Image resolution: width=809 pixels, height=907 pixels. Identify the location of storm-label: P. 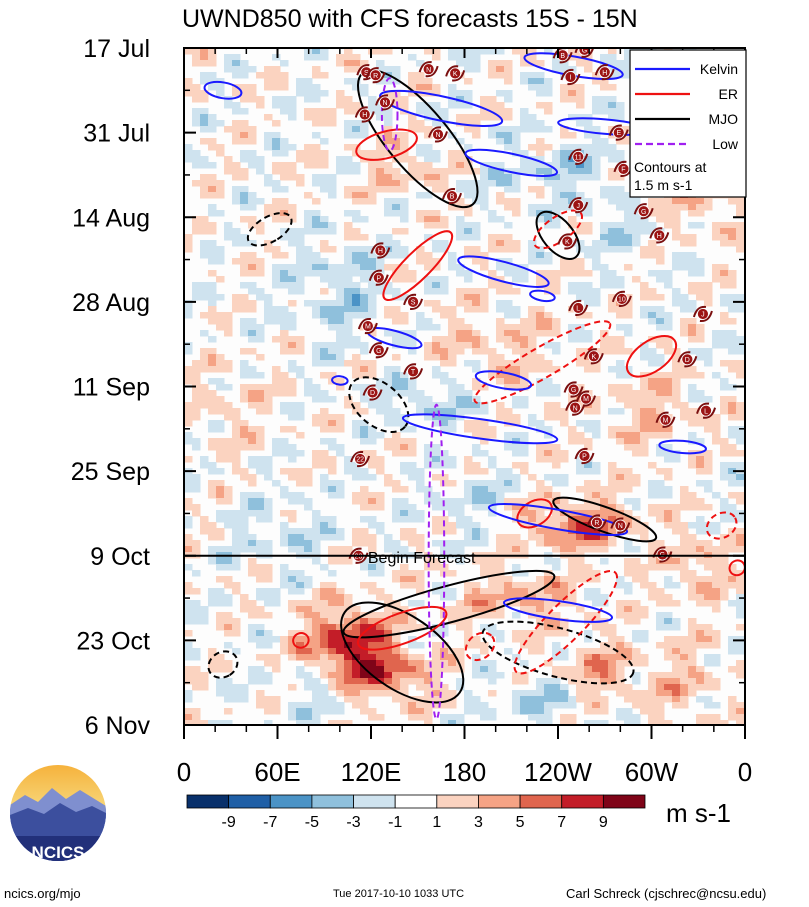
(584, 457).